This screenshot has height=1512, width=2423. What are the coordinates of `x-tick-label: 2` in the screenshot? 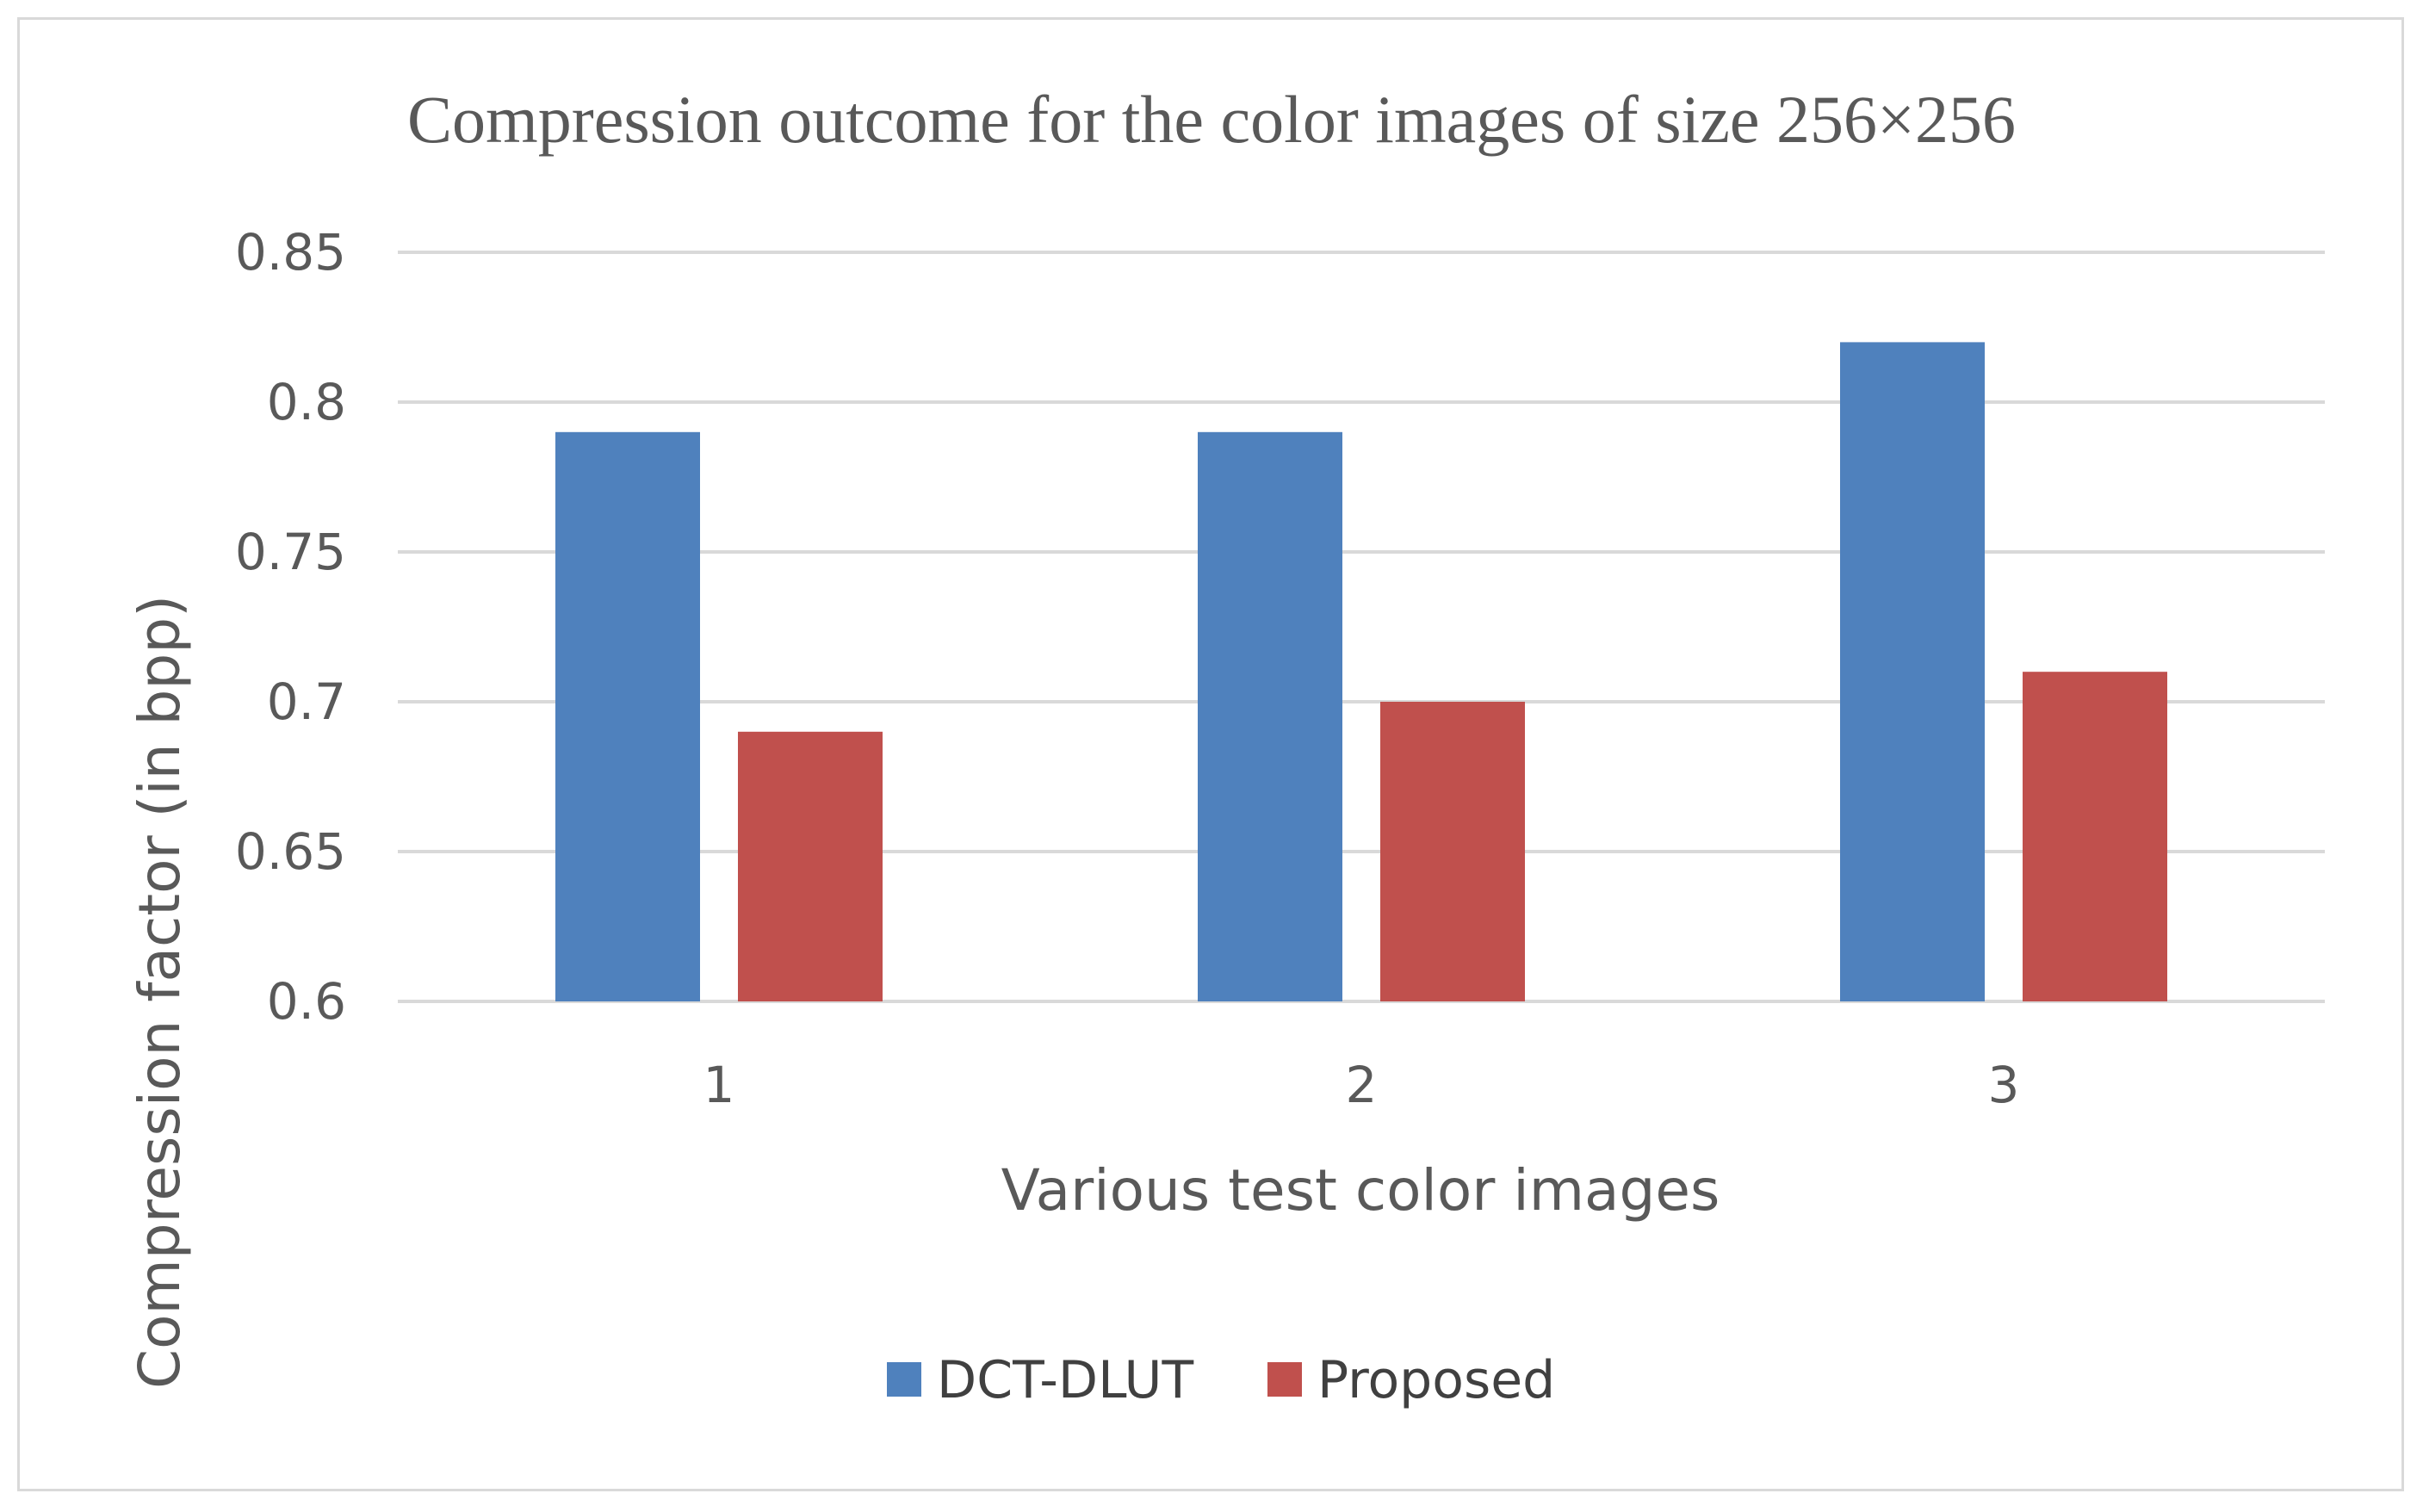 It's located at (1362, 1085).